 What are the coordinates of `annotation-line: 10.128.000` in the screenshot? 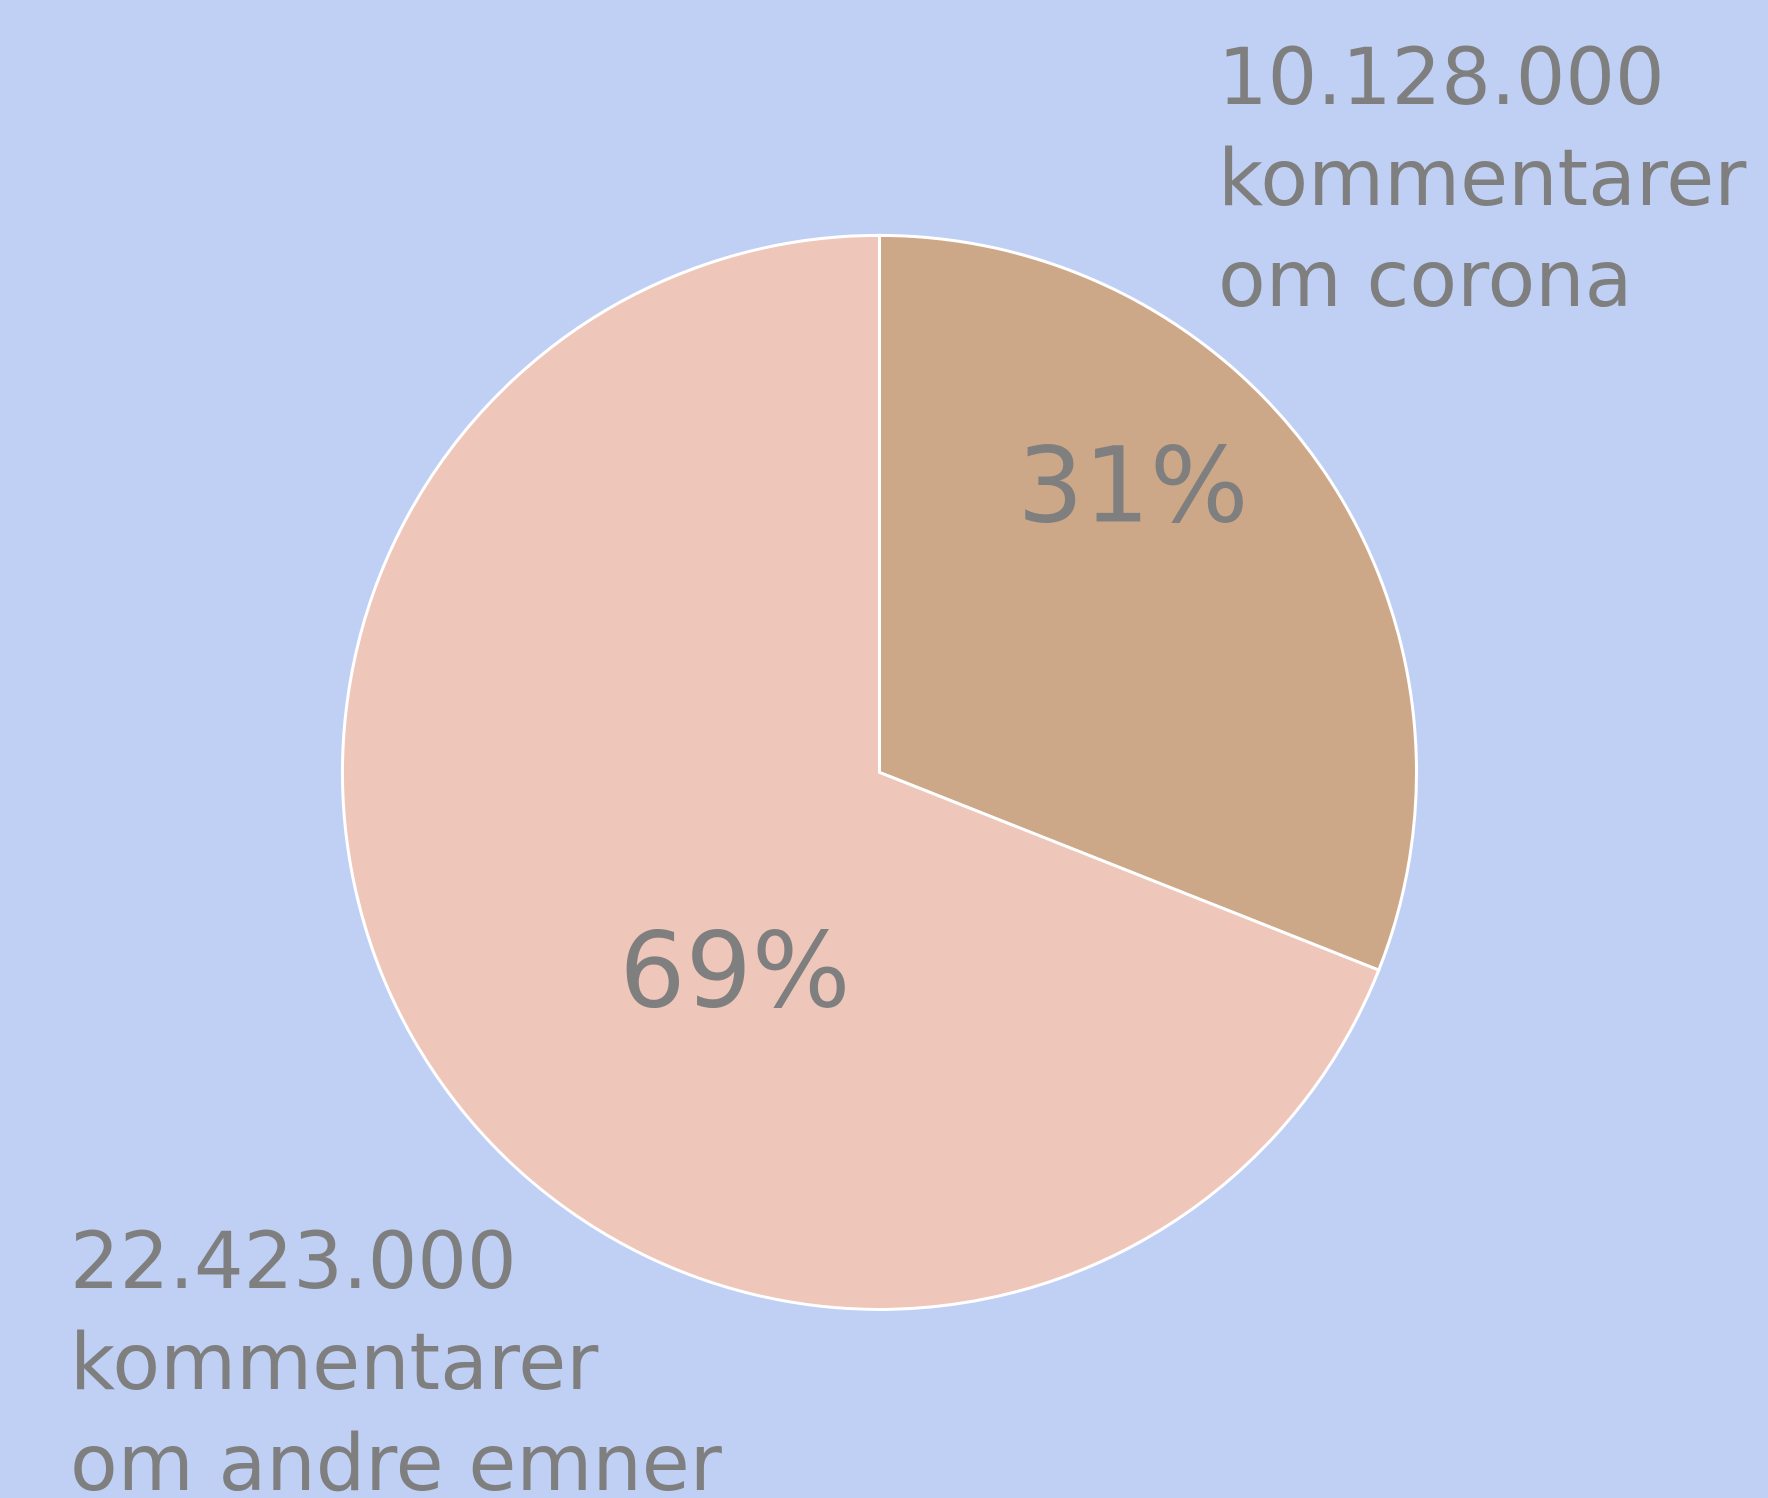 It's located at (1441, 78).